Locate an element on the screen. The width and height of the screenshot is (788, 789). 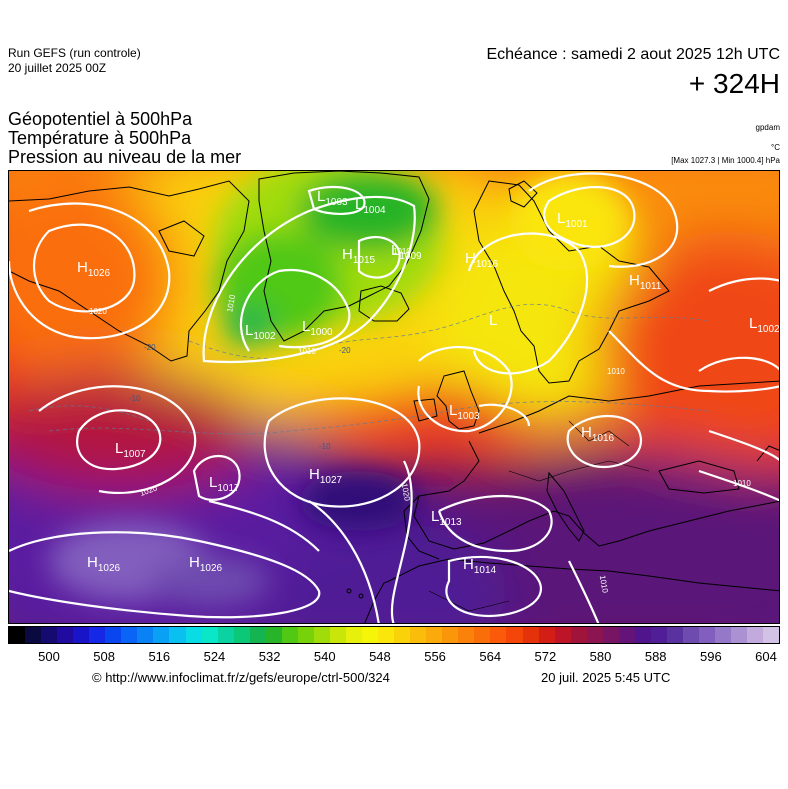
param-pressure: Pression au niveau de la mer is located at coordinates (125, 157).